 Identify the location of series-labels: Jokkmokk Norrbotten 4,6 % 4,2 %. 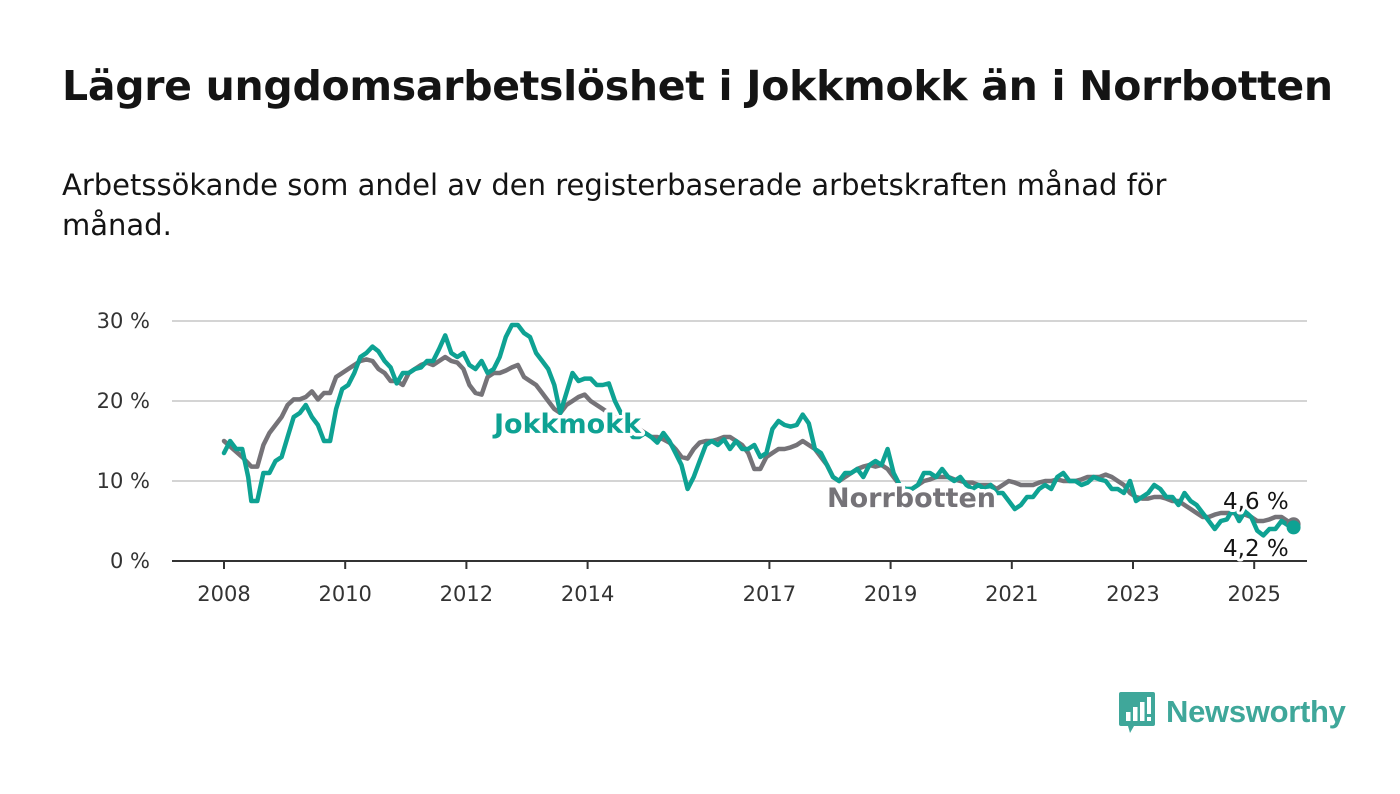
(890, 486).